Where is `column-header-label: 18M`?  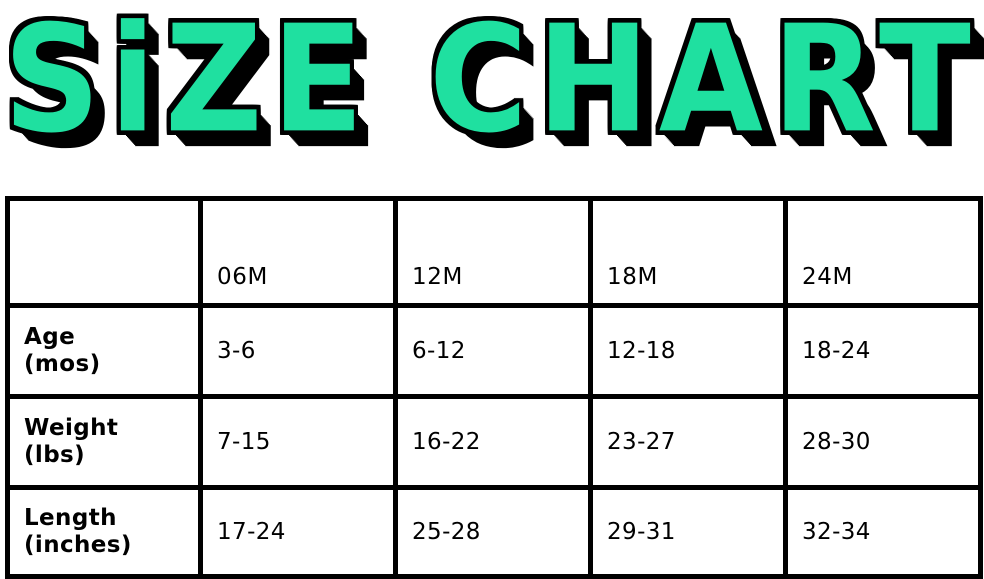 column-header-label: 18M is located at coordinates (632, 277).